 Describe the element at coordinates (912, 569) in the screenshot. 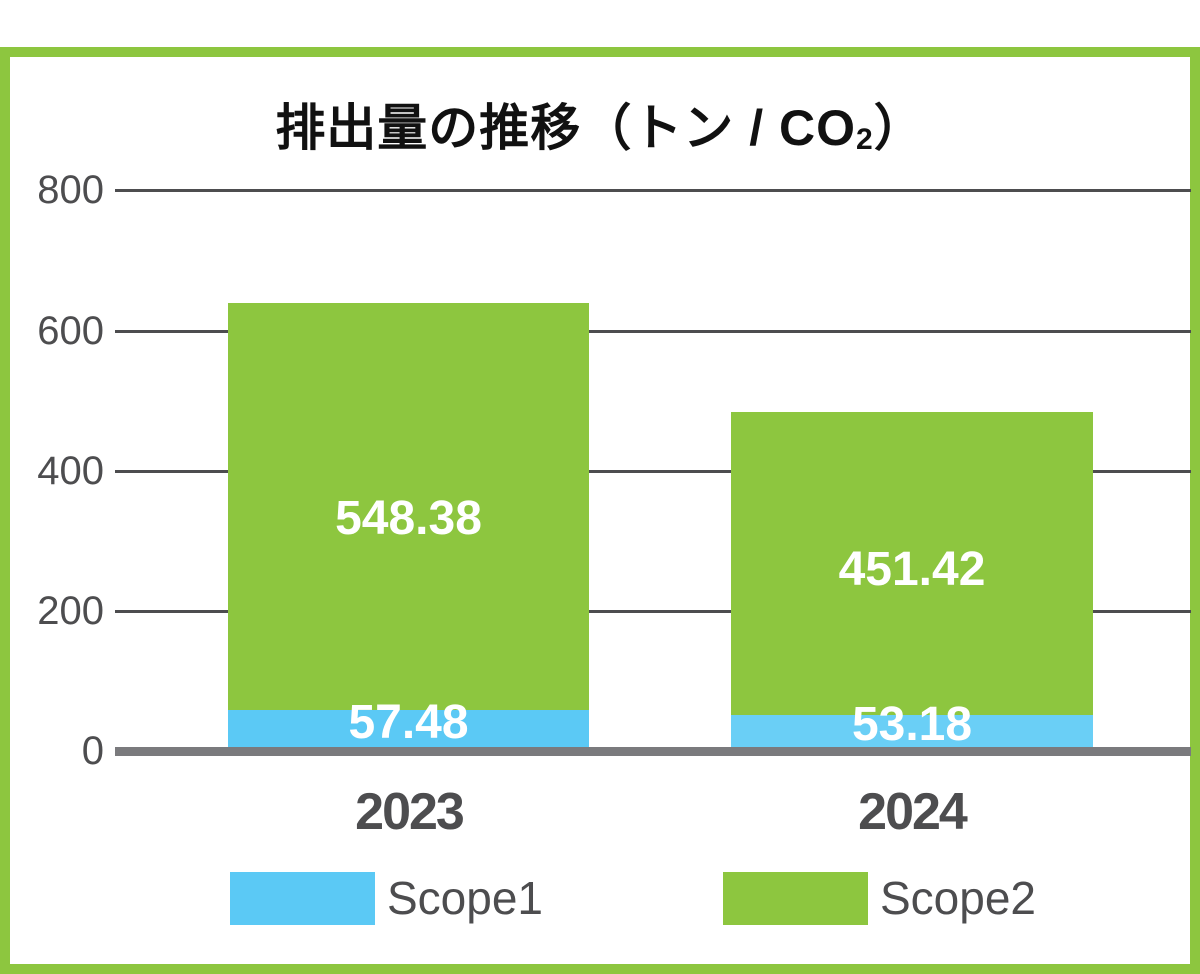

I see `value-label-2024-scope2: 451.42` at that location.